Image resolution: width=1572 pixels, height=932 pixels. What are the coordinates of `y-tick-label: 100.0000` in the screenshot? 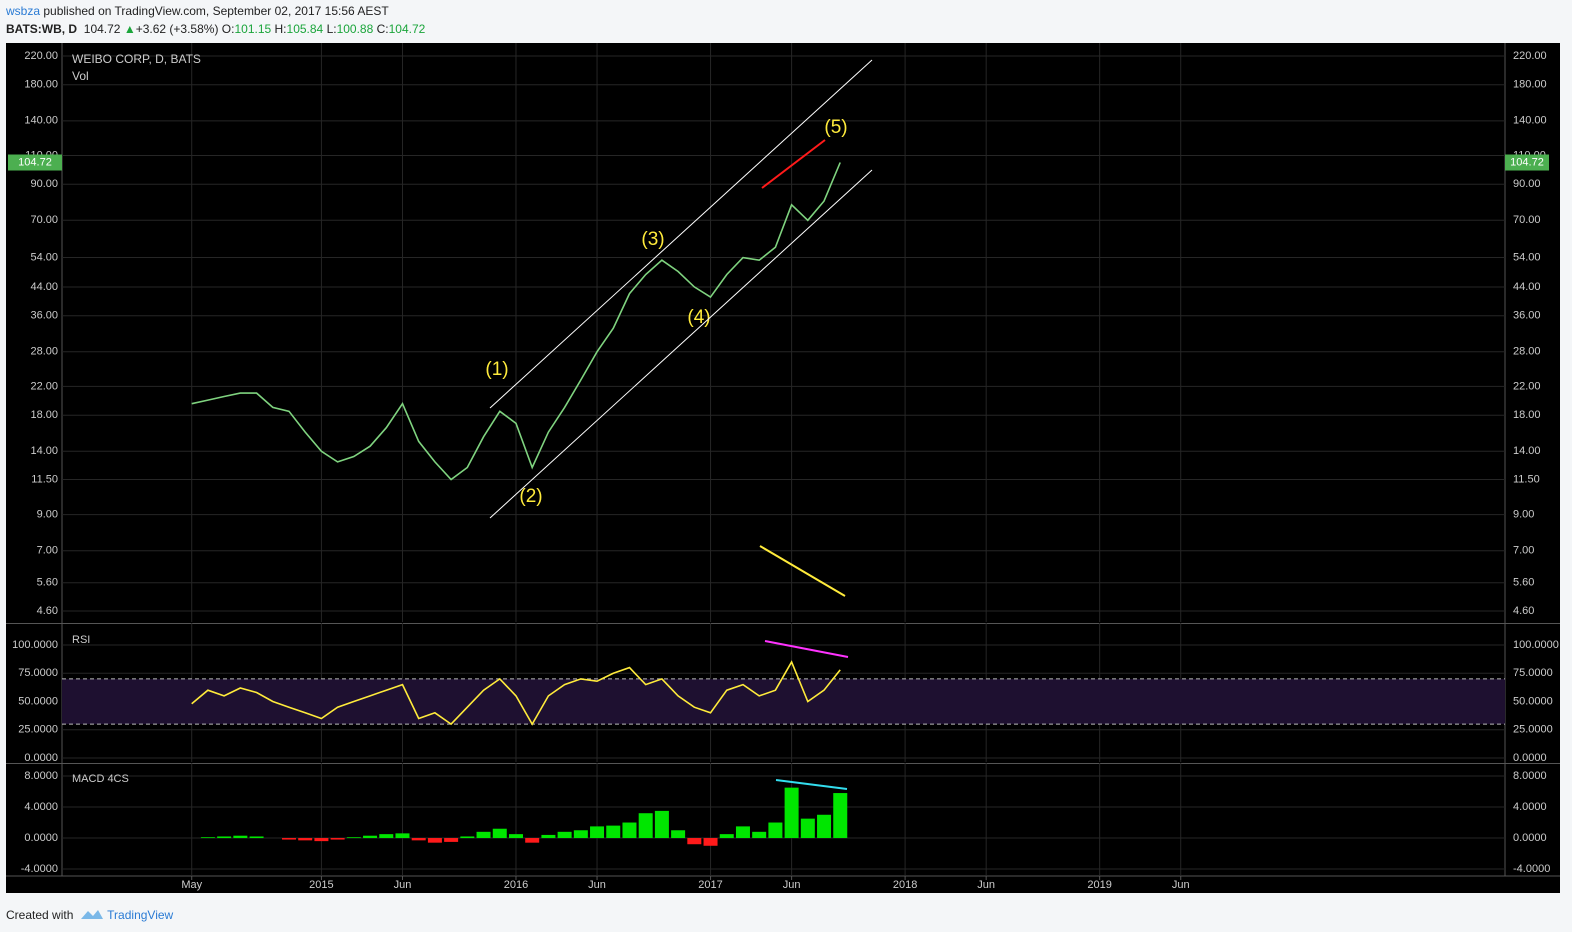 It's located at (1536, 645).